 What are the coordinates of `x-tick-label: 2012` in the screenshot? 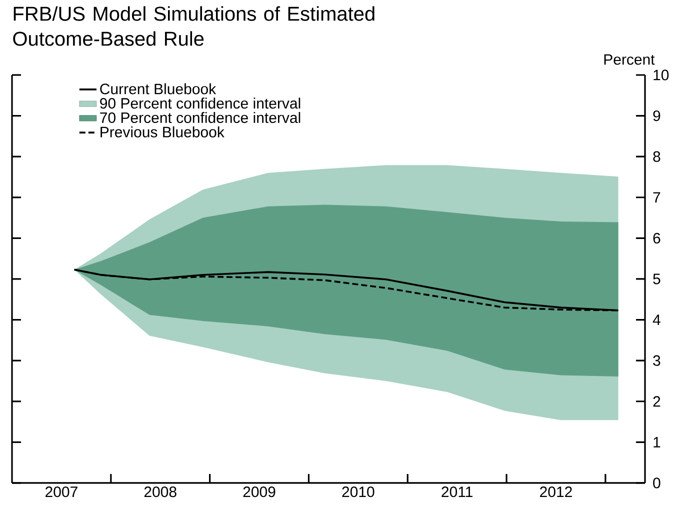 It's located at (556, 492).